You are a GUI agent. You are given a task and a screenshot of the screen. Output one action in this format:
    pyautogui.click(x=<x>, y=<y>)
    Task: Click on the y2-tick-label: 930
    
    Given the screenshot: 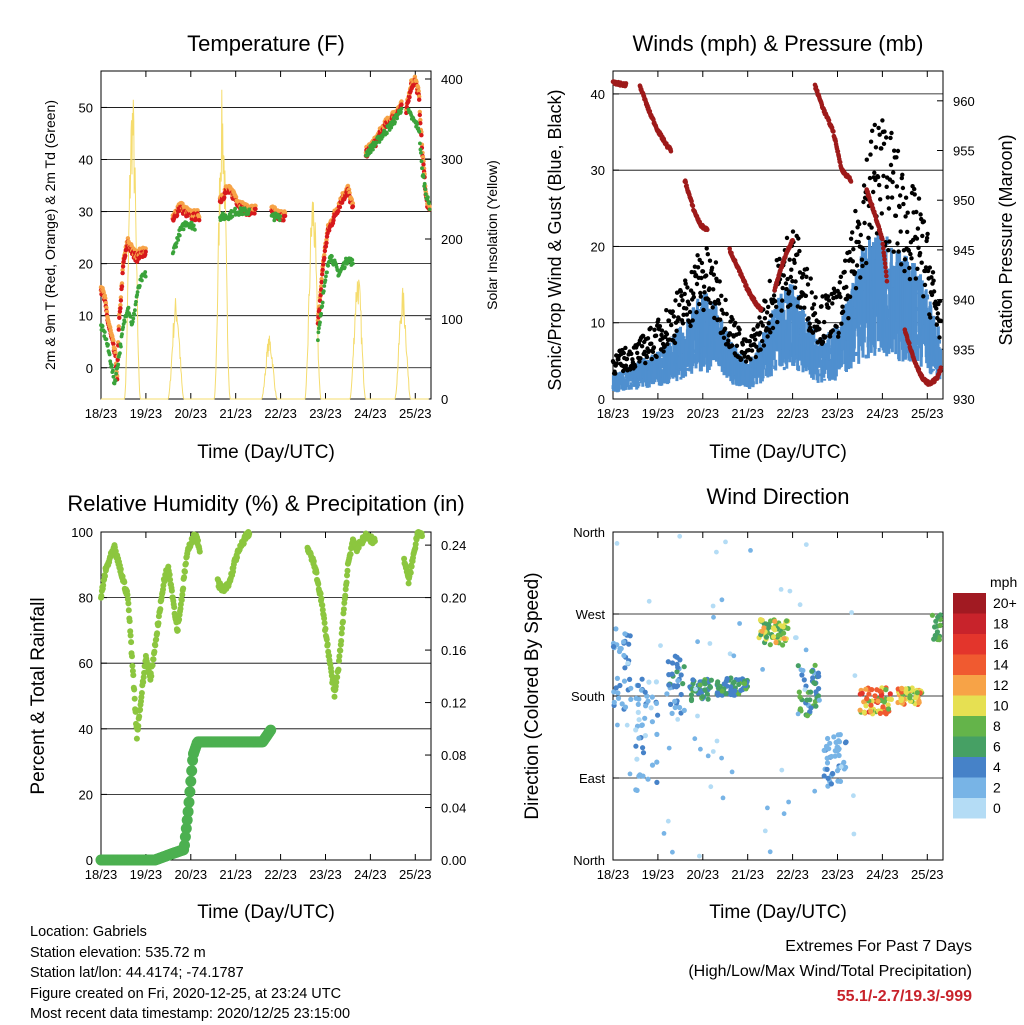 What is the action you would take?
    pyautogui.click(x=964, y=399)
    